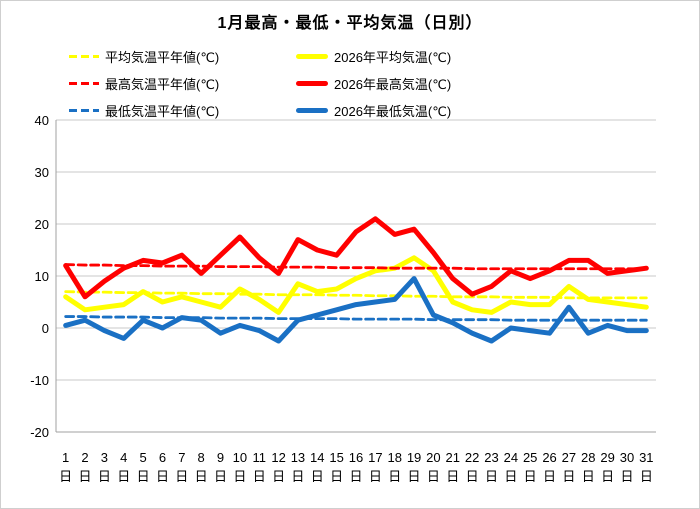  What do you see at coordinates (472, 457) in the screenshot?
I see `x-axis-label-day: 22` at bounding box center [472, 457].